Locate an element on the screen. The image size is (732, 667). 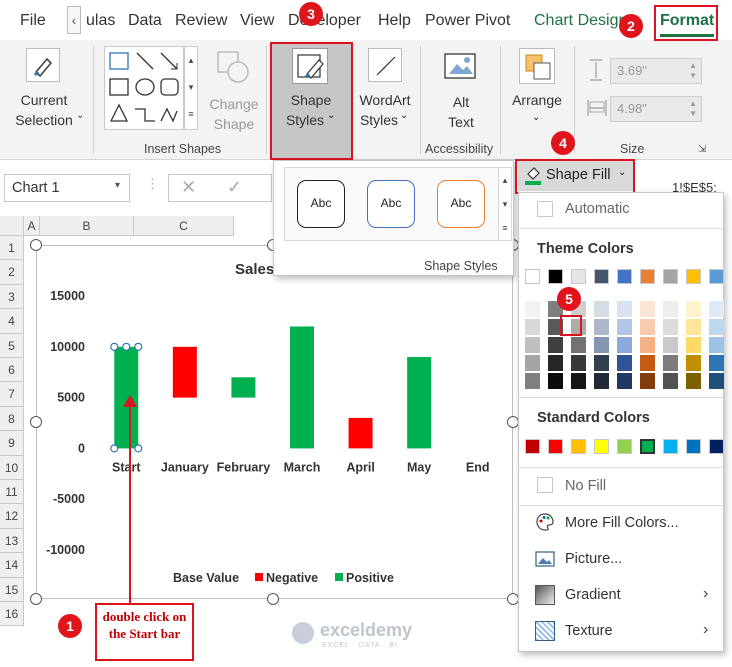
drag-handle-icon: ⋮ is located at coordinates (152, 183).